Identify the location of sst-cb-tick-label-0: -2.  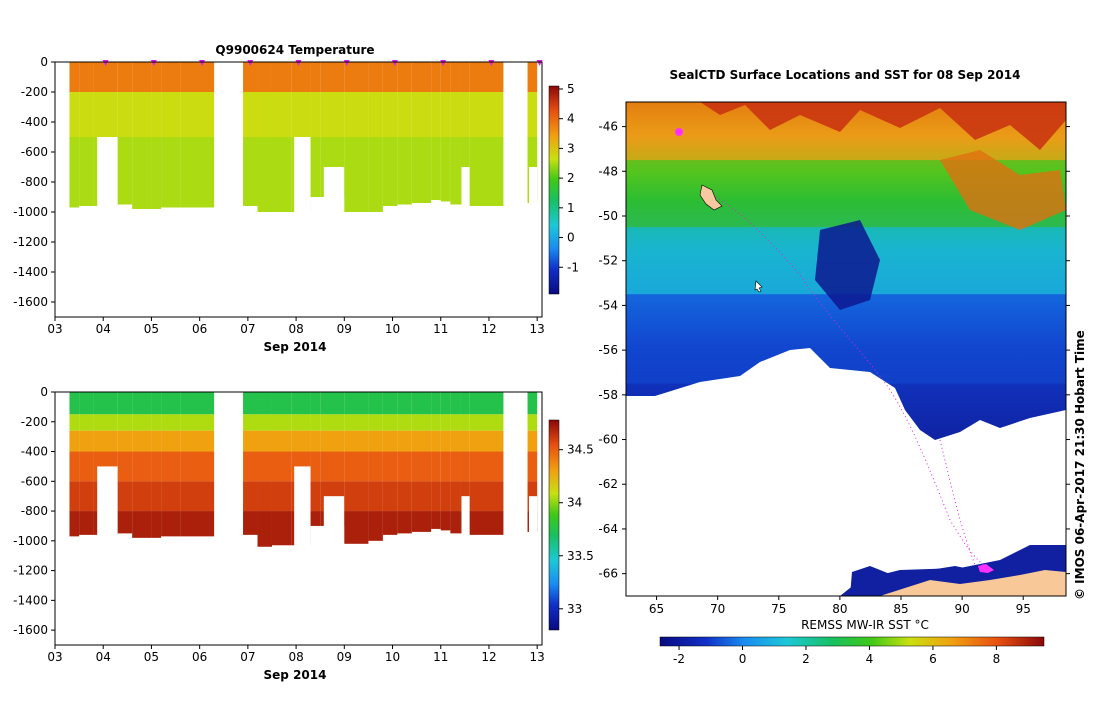
(679, 659).